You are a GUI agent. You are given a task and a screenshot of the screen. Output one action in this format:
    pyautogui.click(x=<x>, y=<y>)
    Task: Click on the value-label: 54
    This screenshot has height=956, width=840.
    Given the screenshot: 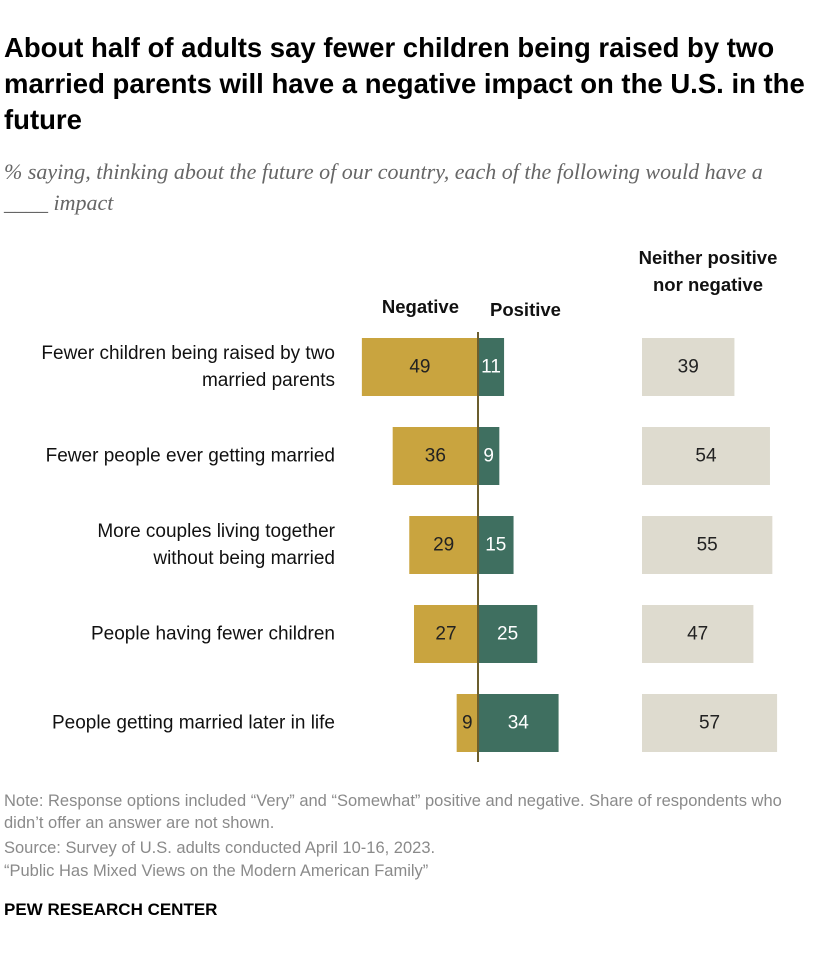 What is the action you would take?
    pyautogui.click(x=706, y=456)
    